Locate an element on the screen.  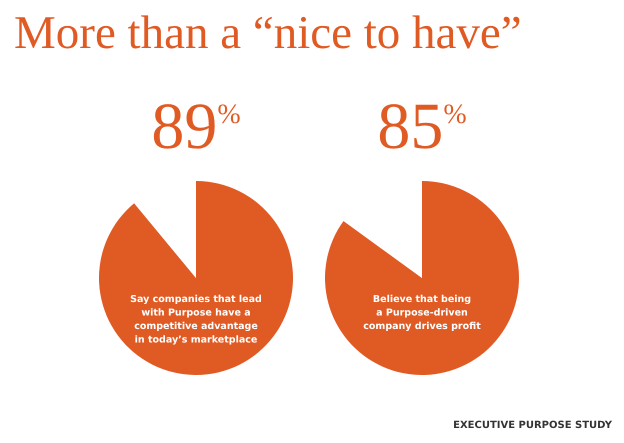
slice-label: Believe that being a Purpose-driven company drives profit is located at coordinates (422, 313).